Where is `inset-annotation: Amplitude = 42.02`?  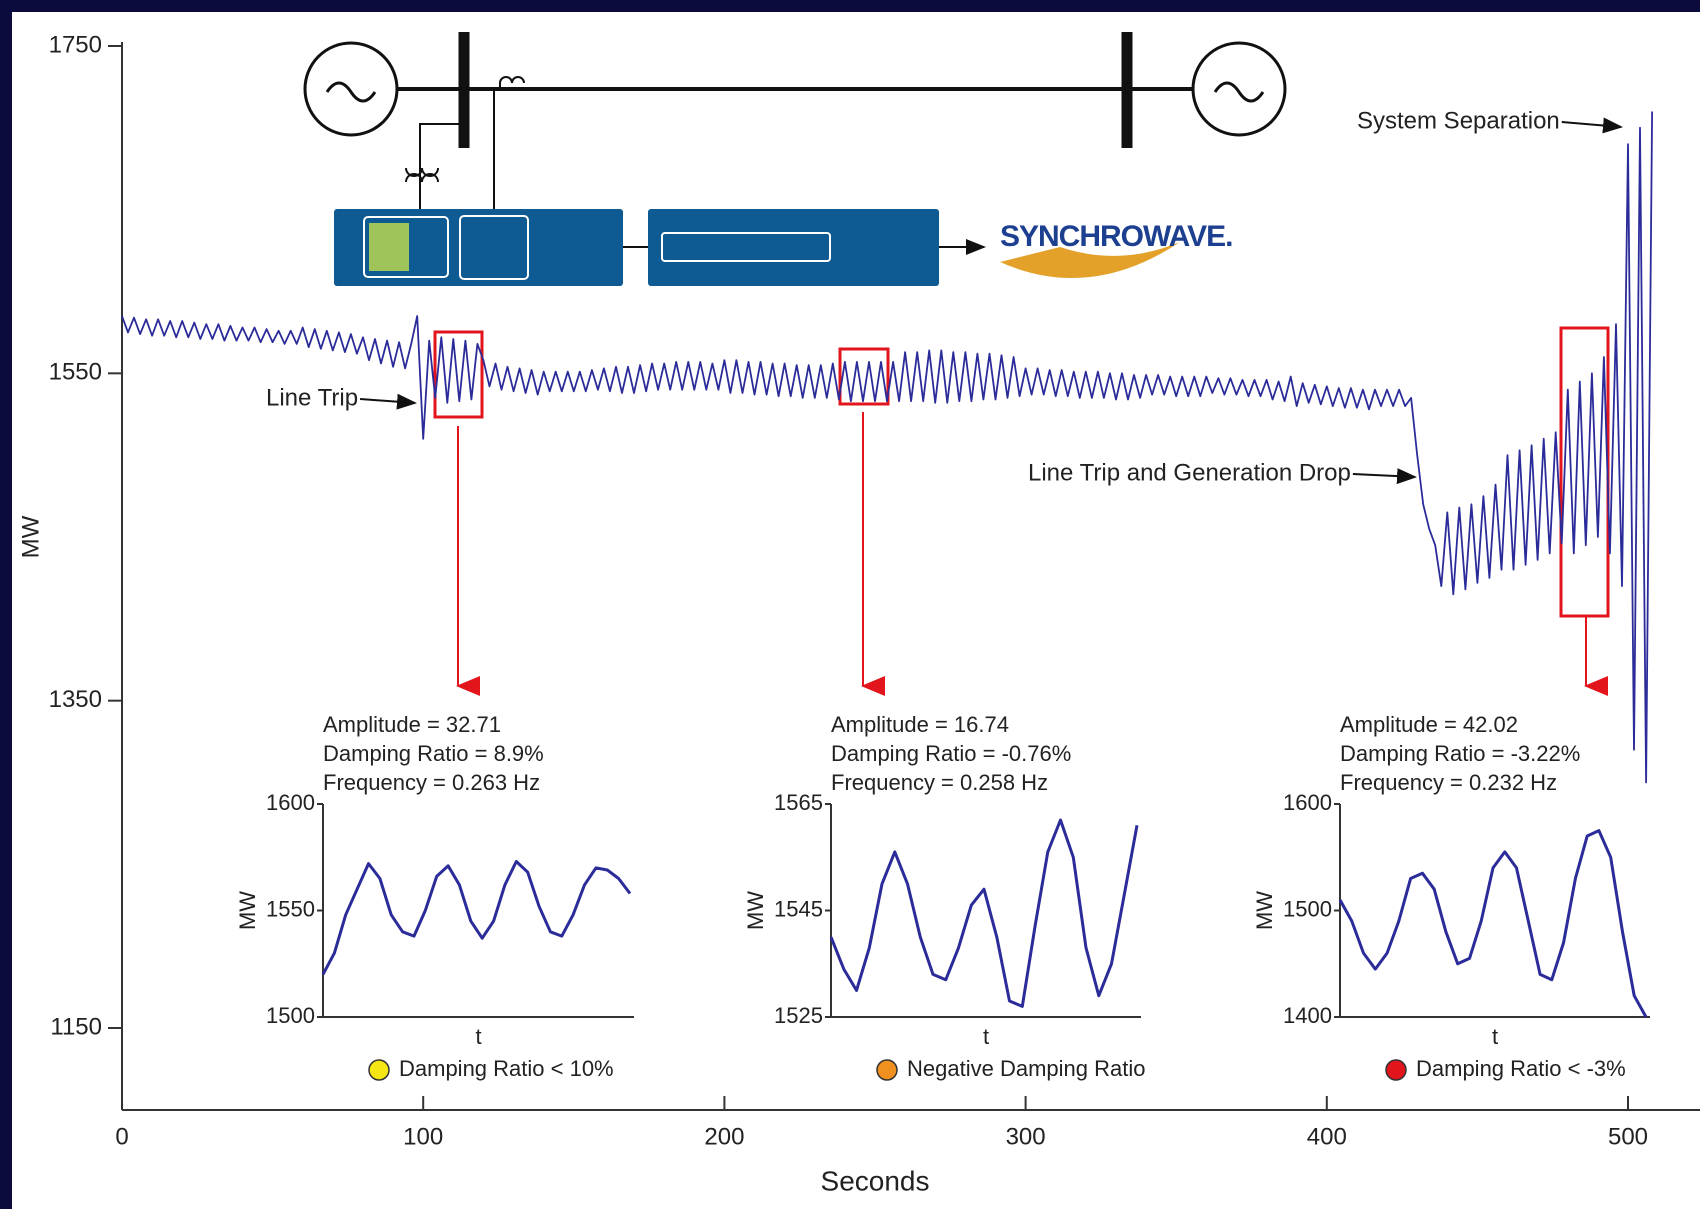
inset-annotation: Amplitude = 42.02 is located at coordinates (1429, 724).